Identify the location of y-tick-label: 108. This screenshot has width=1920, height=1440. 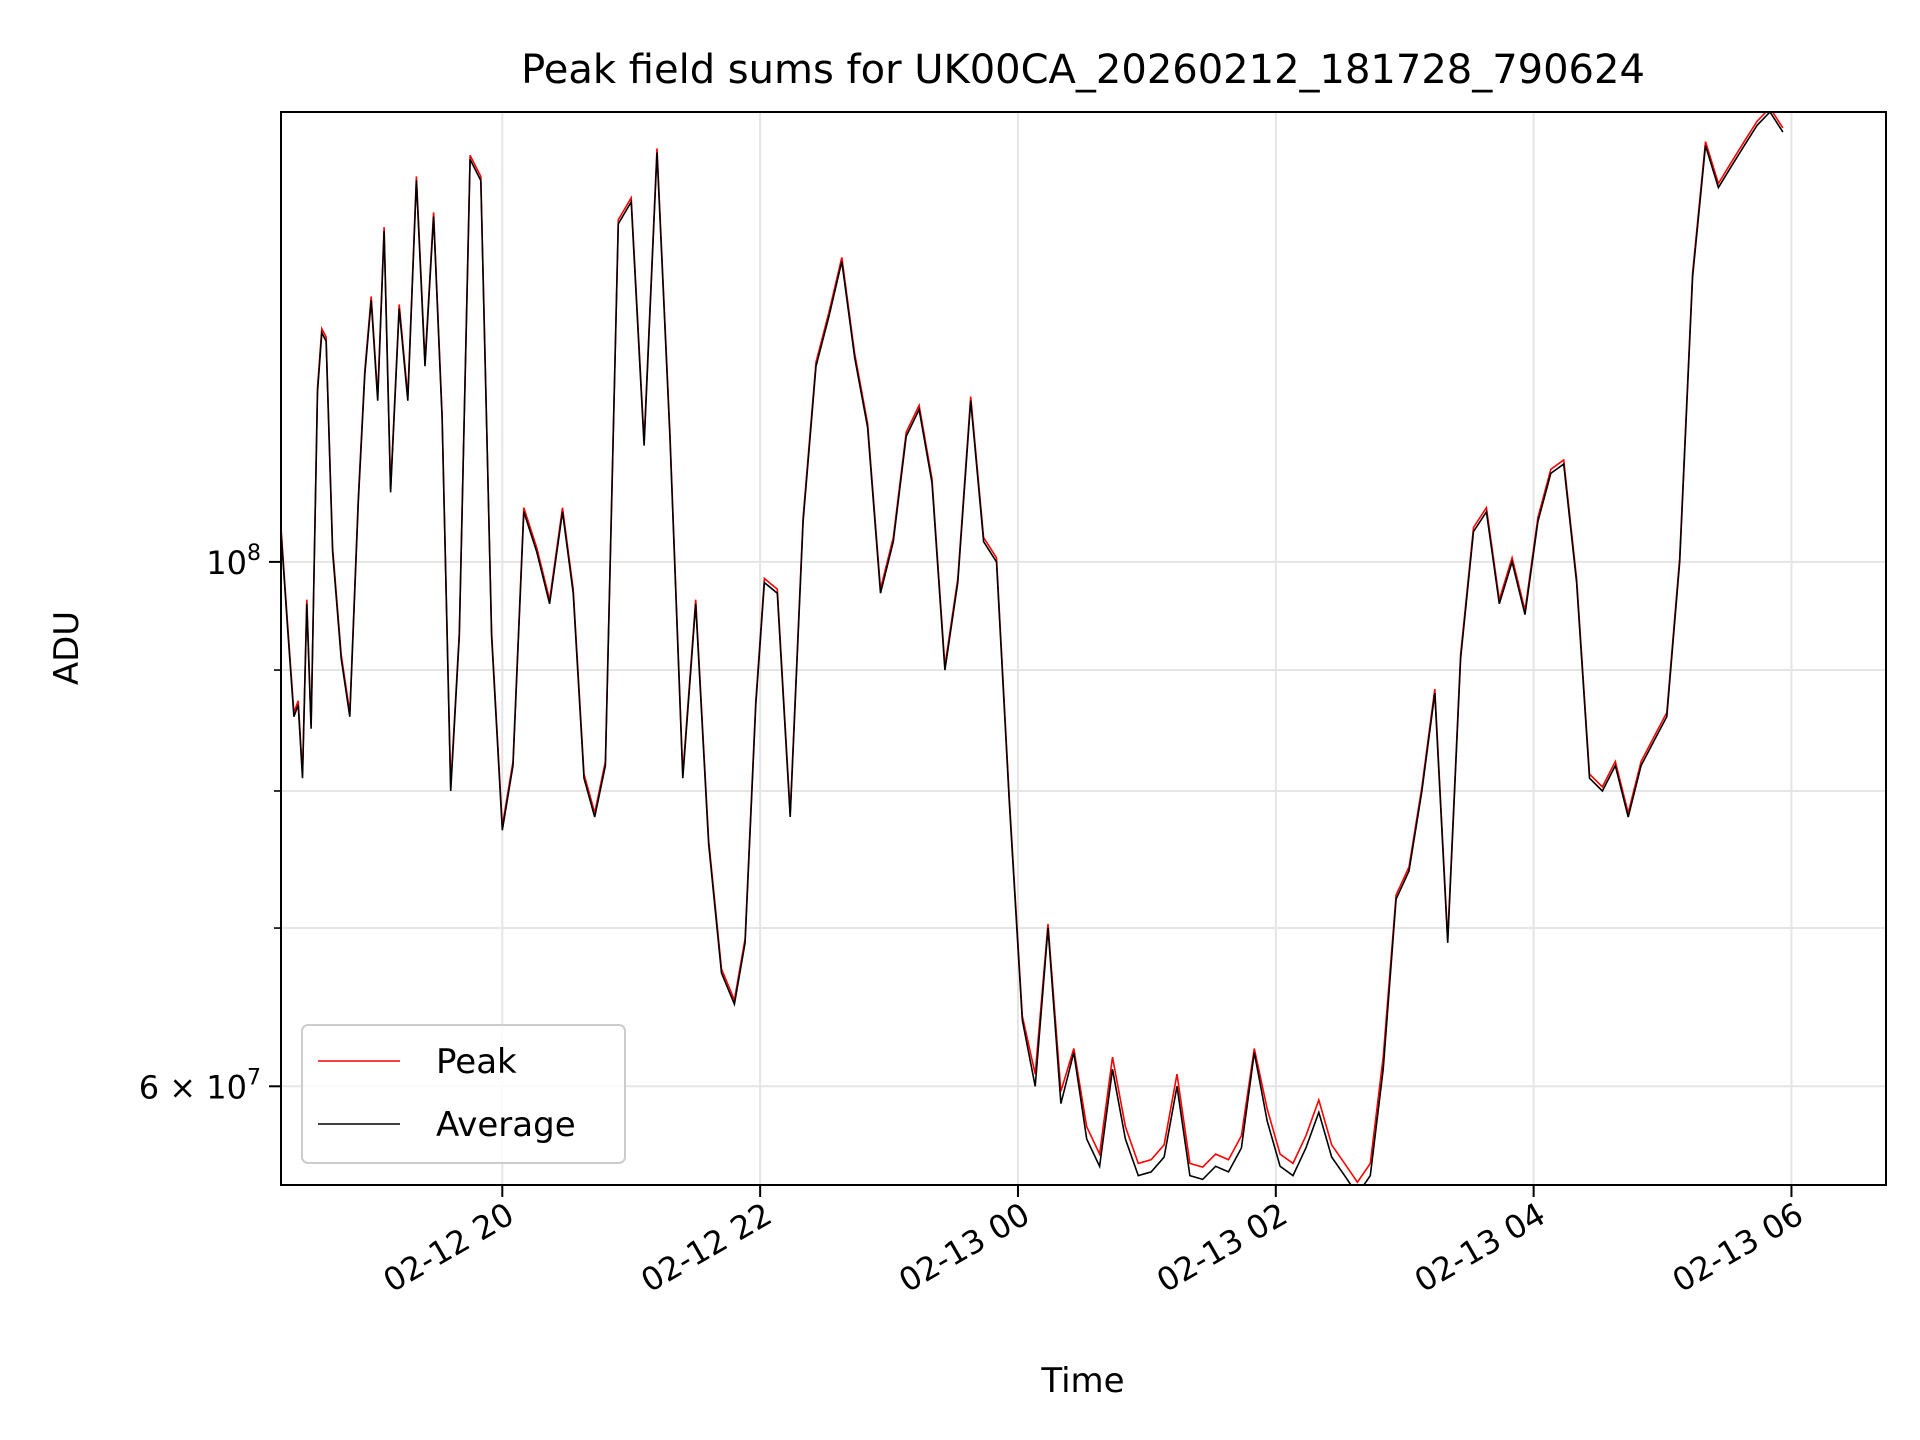
(233, 561).